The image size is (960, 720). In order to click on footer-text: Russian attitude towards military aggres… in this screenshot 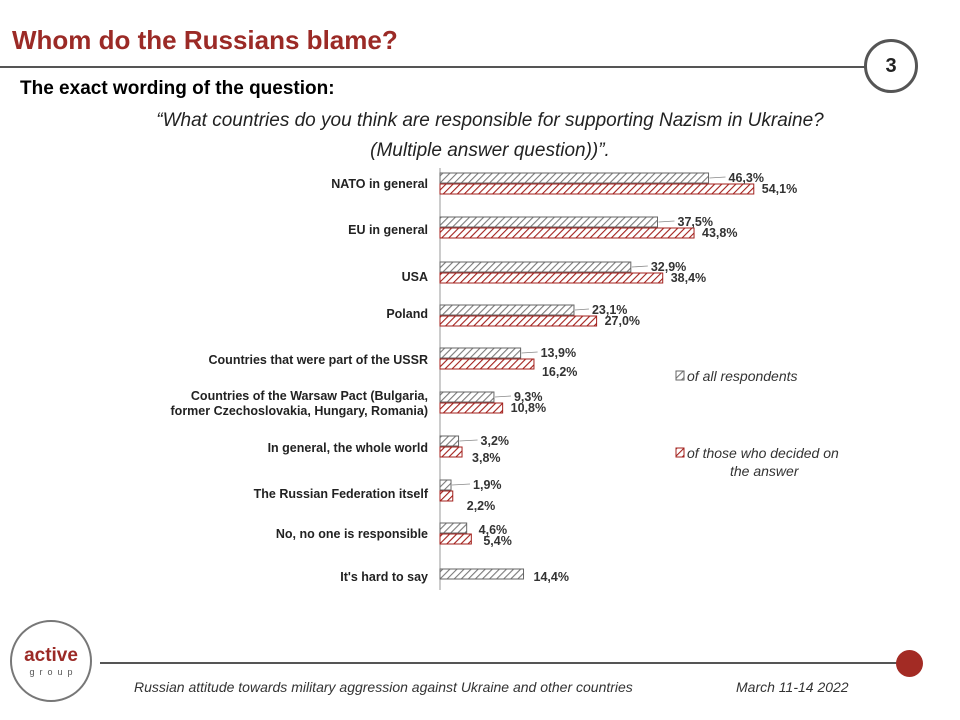, I will do `click(383, 687)`.